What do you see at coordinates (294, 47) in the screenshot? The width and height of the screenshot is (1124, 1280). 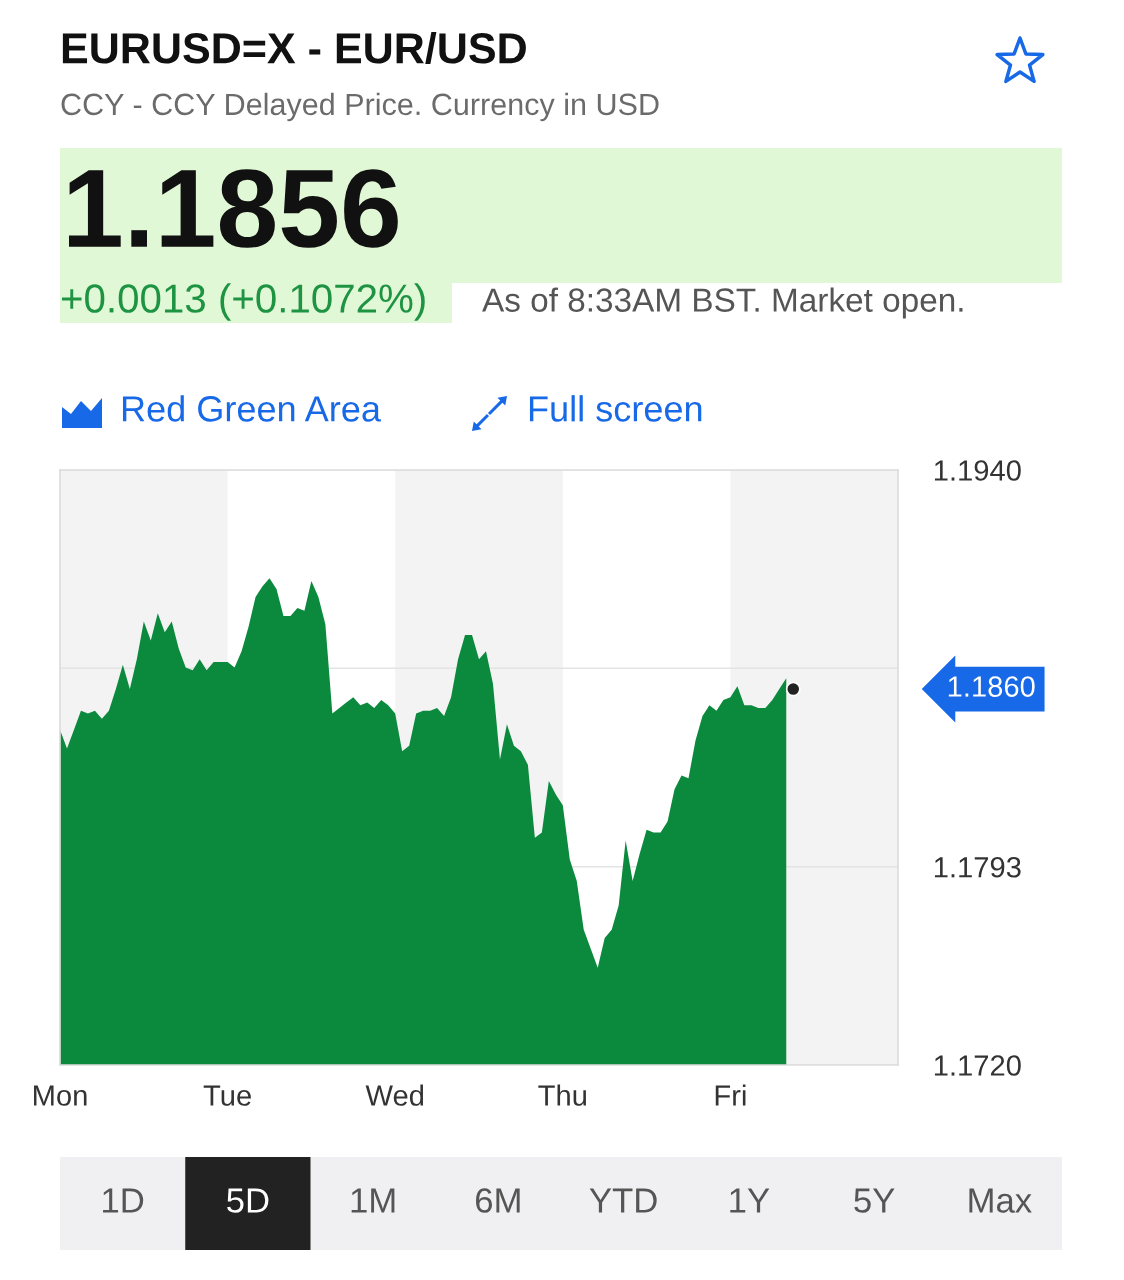 I see `chart-title: EURUSD=X - EUR/USD` at bounding box center [294, 47].